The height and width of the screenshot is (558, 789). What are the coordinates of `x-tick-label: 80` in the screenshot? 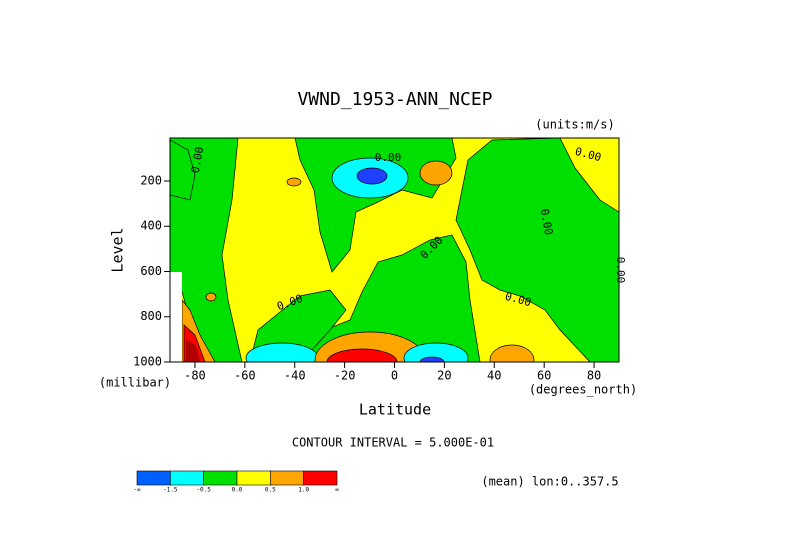 It's located at (594, 376).